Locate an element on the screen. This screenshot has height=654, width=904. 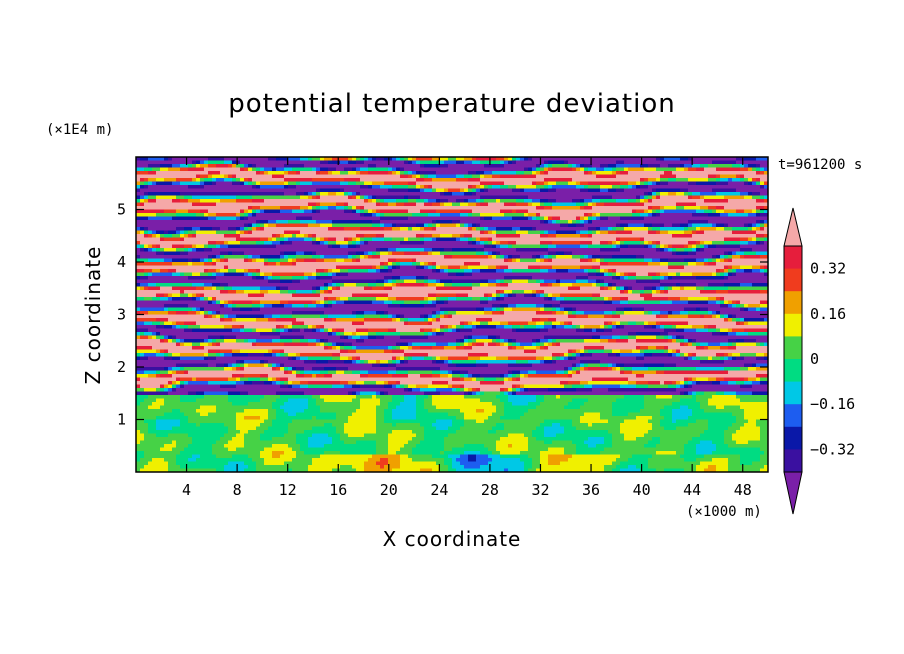
colorbar-label: 0.32 is located at coordinates (828, 269).